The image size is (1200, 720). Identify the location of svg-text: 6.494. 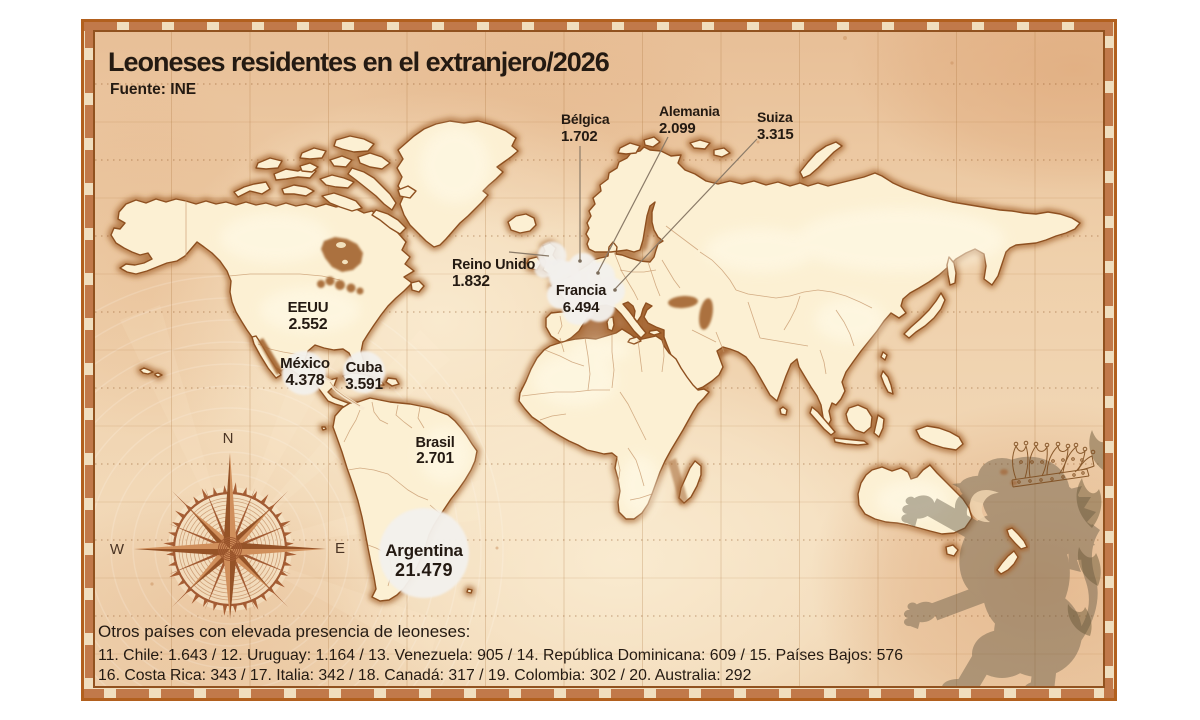
(581, 307).